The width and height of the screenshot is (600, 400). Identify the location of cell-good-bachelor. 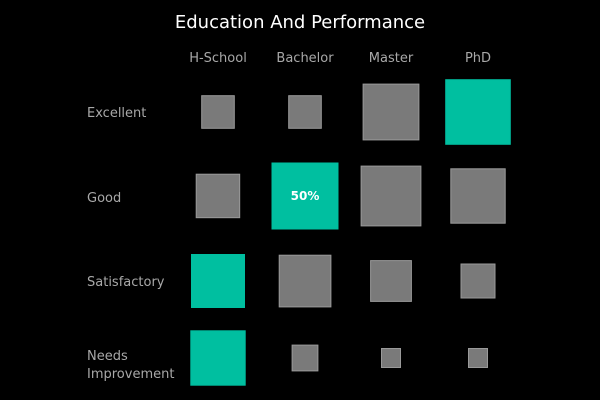
(305, 196).